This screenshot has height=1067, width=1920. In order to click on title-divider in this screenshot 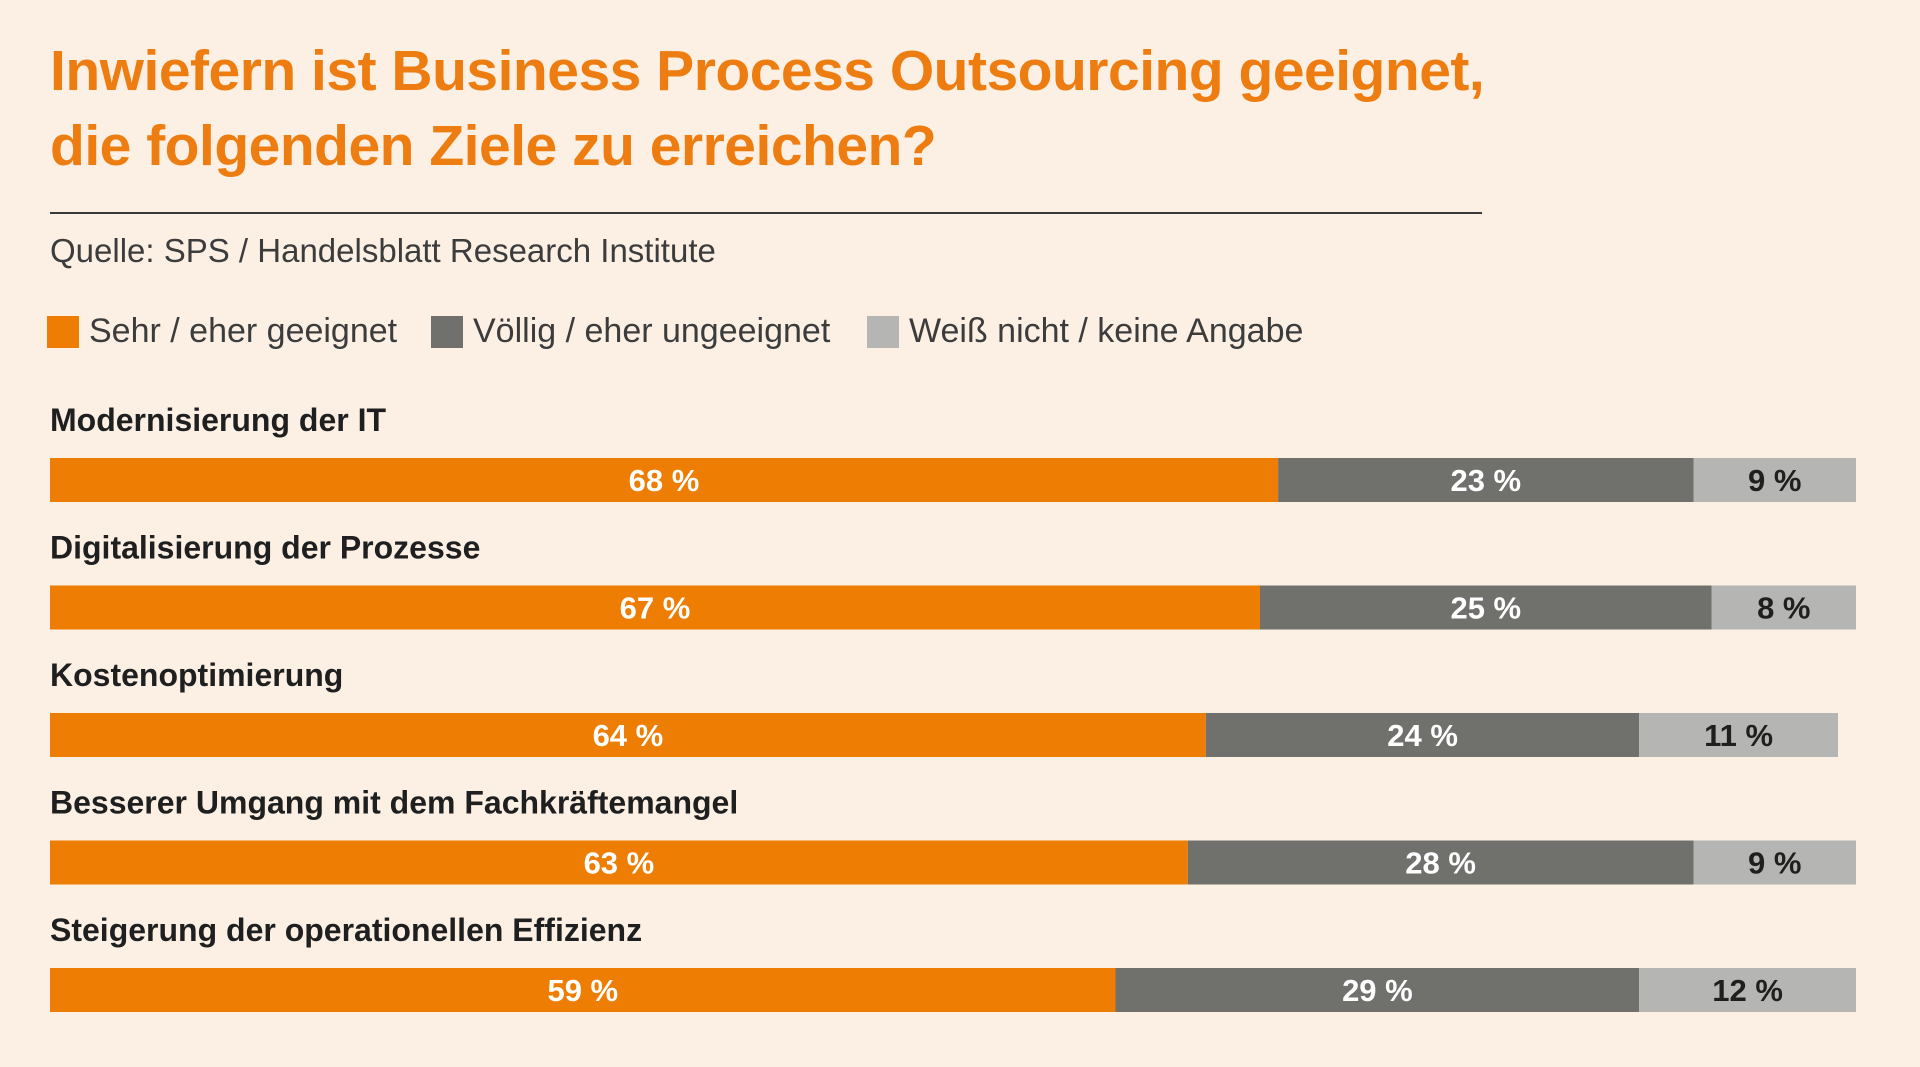, I will do `click(766, 213)`.